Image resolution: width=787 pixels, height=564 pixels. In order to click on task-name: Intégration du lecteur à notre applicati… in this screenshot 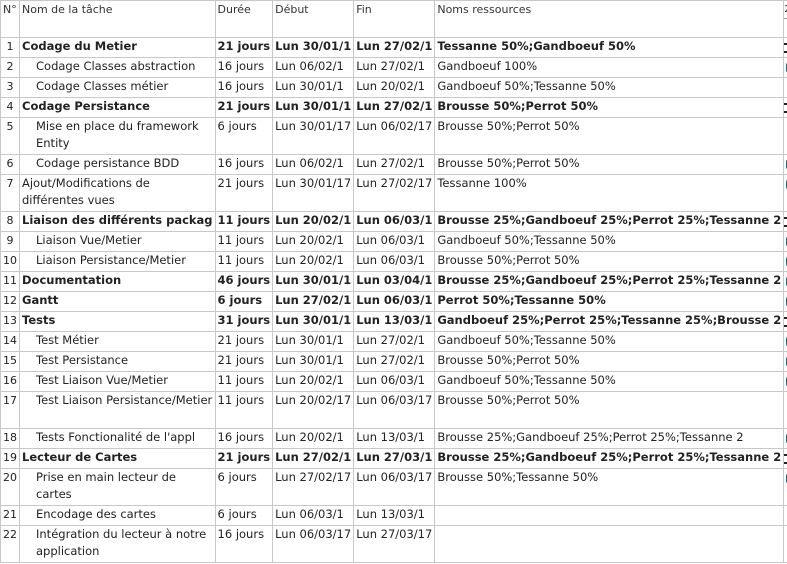, I will do `click(117, 544)`.